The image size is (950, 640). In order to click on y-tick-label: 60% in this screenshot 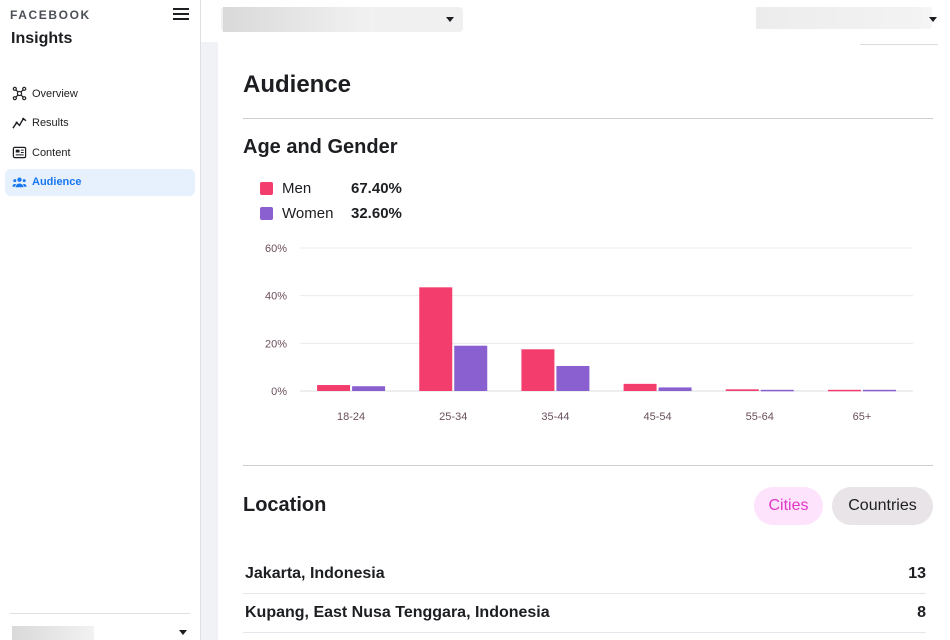, I will do `click(276, 249)`.